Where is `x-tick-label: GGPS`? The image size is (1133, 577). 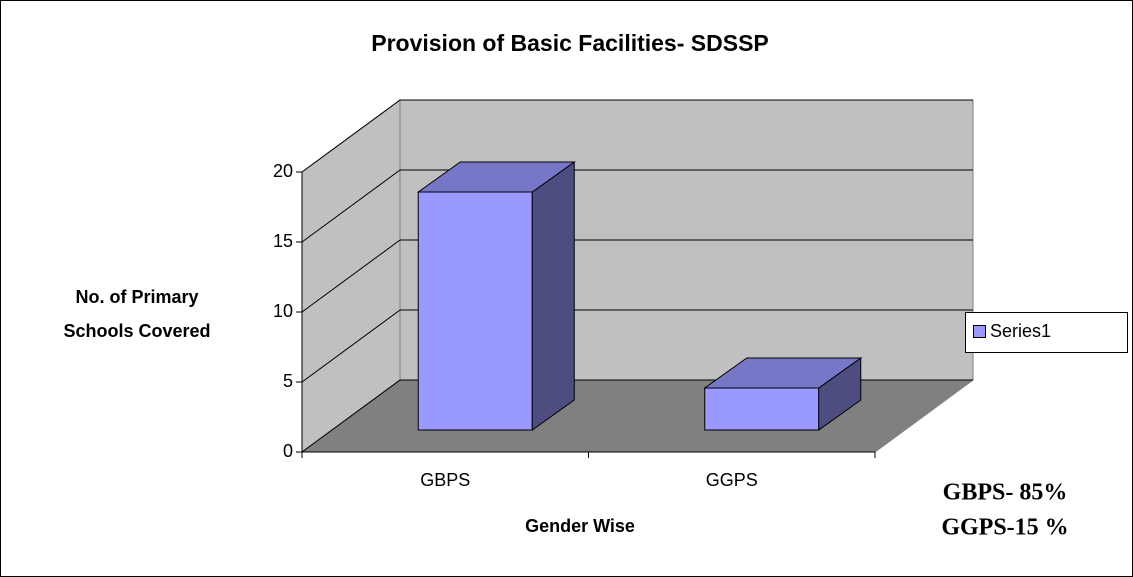
x-tick-label: GGPS is located at coordinates (732, 480).